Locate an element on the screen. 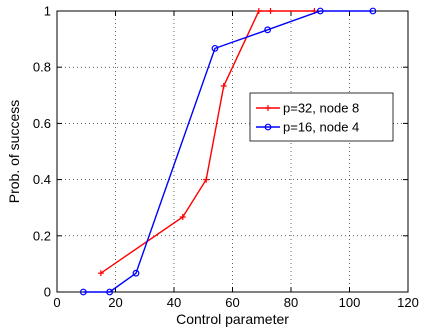 This screenshot has height=329, width=430. x-tick-label: 80 is located at coordinates (291, 302).